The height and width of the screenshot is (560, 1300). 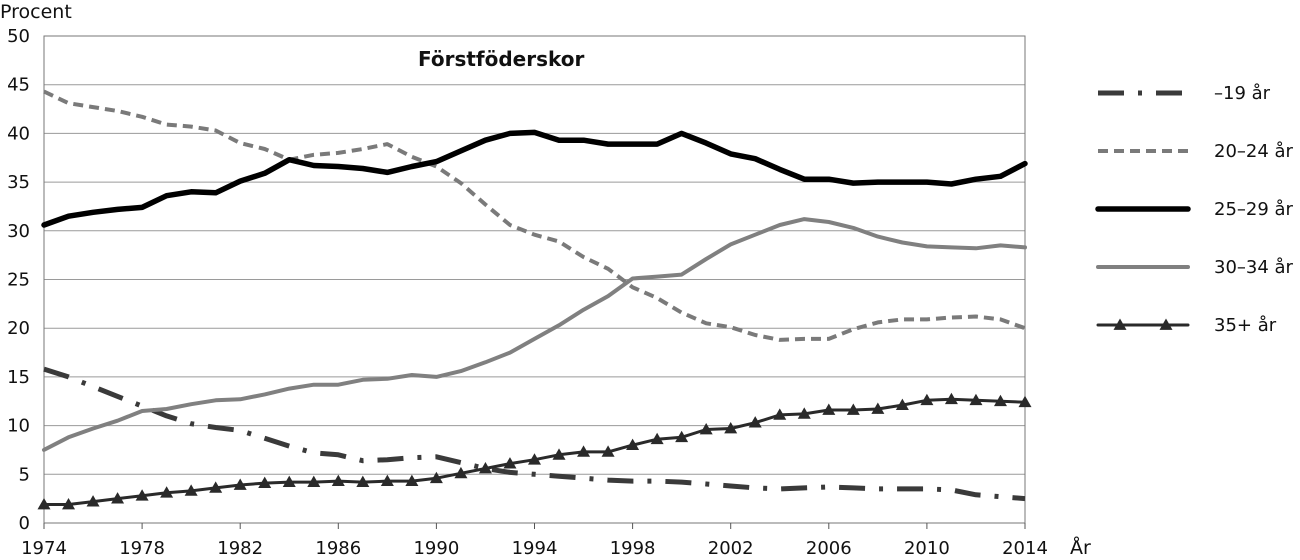 What do you see at coordinates (1254, 267) in the screenshot?
I see `legend-label: 30–34 år` at bounding box center [1254, 267].